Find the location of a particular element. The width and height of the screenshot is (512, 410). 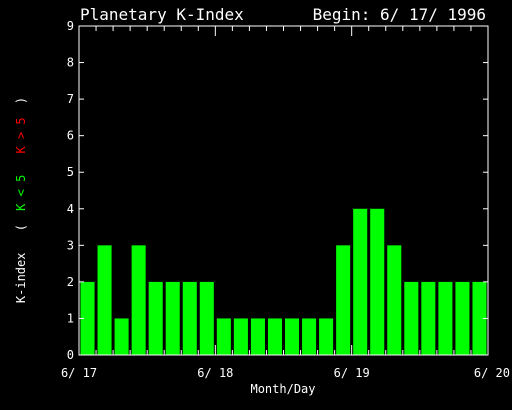

y-tick-label-7: 7 is located at coordinates (70, 99).